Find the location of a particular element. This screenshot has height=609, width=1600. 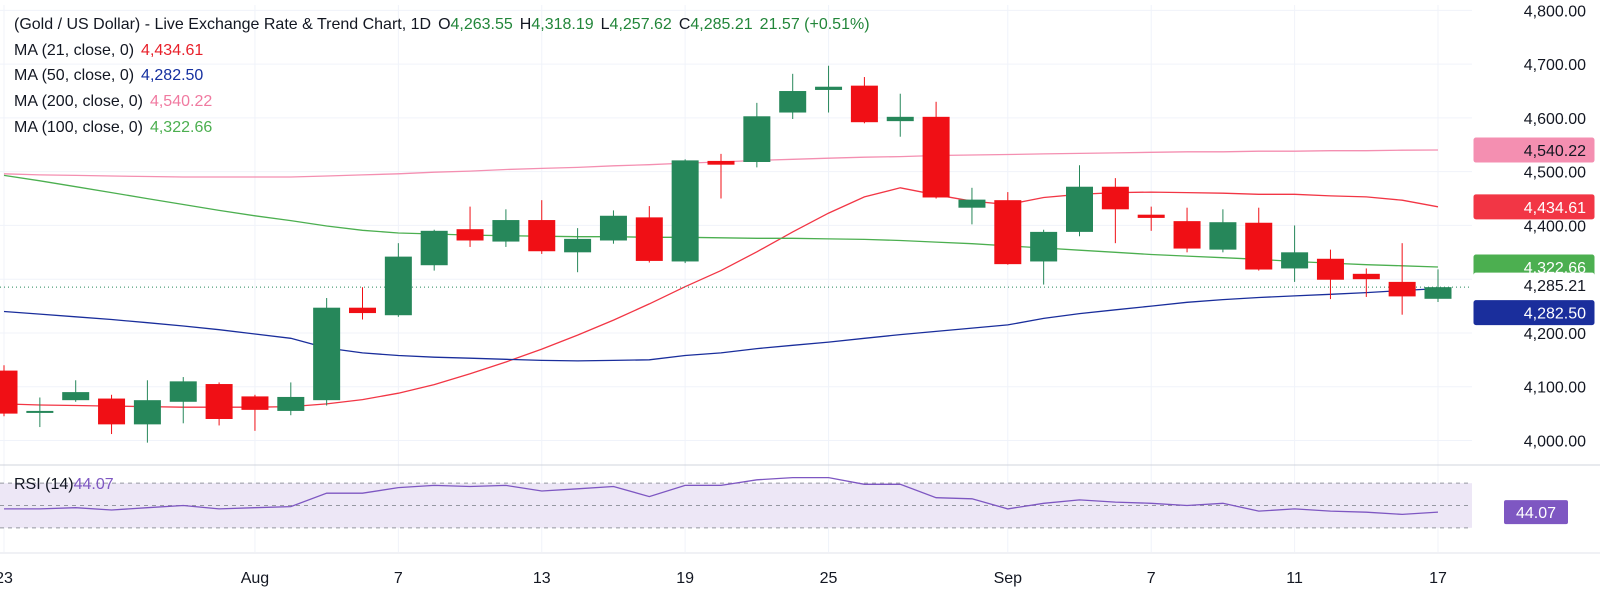

price-tick-label: 4,500.00 is located at coordinates (1555, 173).